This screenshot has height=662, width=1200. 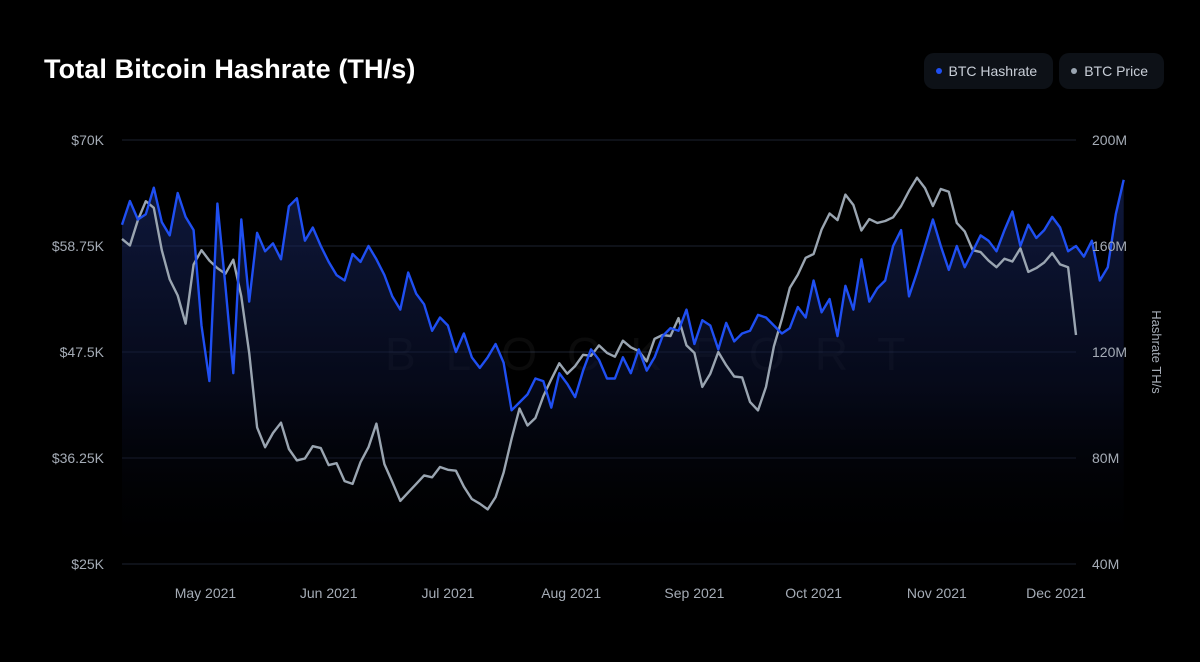 What do you see at coordinates (230, 69) in the screenshot?
I see `chart-title: Total Bitcoin Hashrate (TH/s)` at bounding box center [230, 69].